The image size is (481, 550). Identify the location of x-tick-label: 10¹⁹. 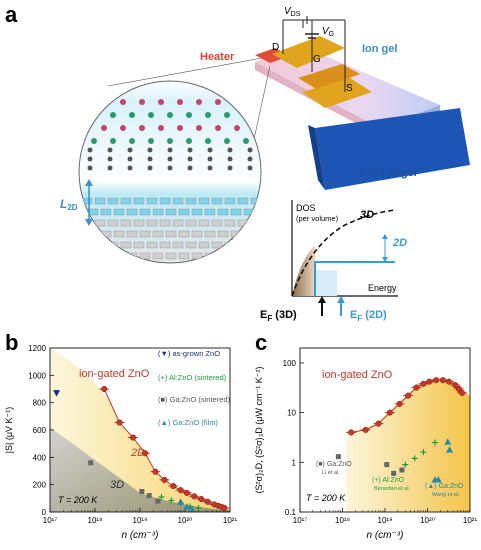
(140, 520).